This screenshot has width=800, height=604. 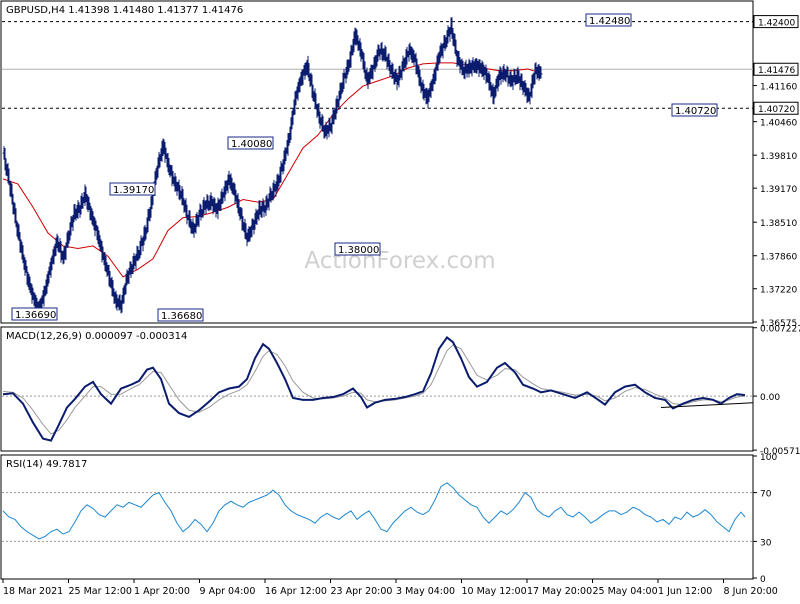 I want to click on x-tick-label: 25 May 04:00, so click(x=625, y=591).